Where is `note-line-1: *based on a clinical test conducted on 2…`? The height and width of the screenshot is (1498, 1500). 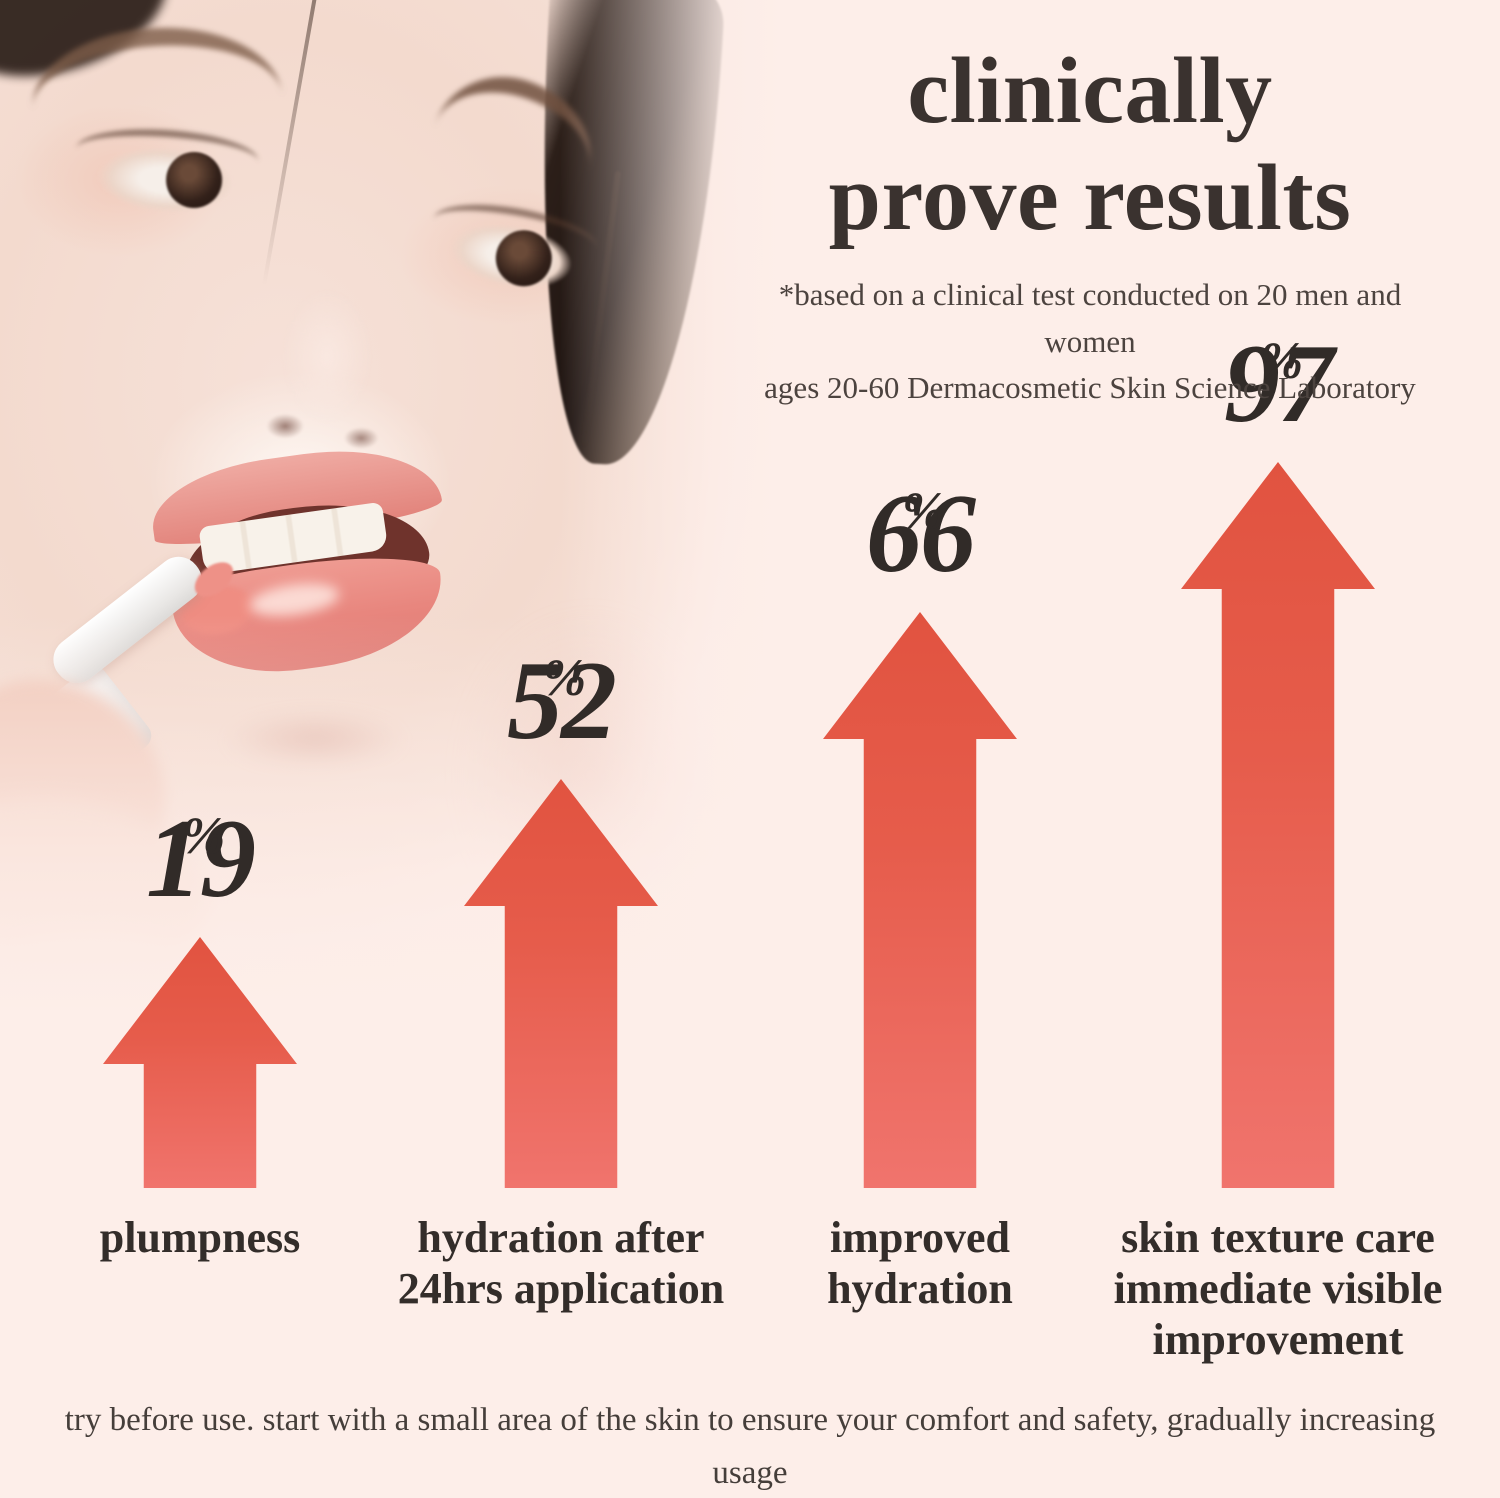 note-line-1: *based on a clinical test conducted on 2… is located at coordinates (1090, 318).